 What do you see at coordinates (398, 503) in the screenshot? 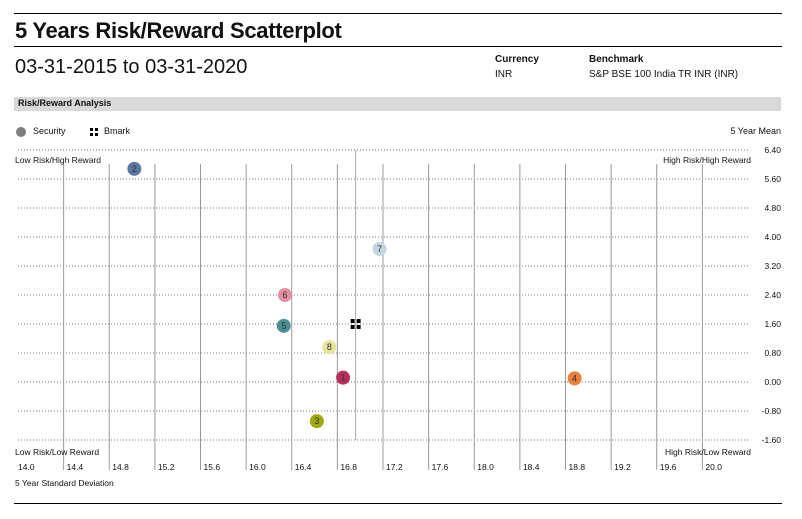
I see `bottom-rule` at bounding box center [398, 503].